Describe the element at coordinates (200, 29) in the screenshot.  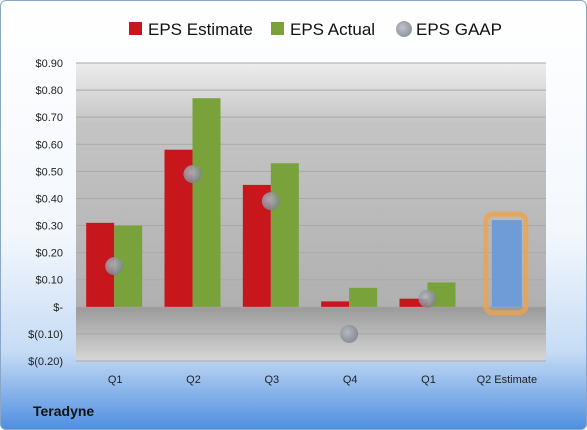
I see `legend-label: EPS Estimate` at that location.